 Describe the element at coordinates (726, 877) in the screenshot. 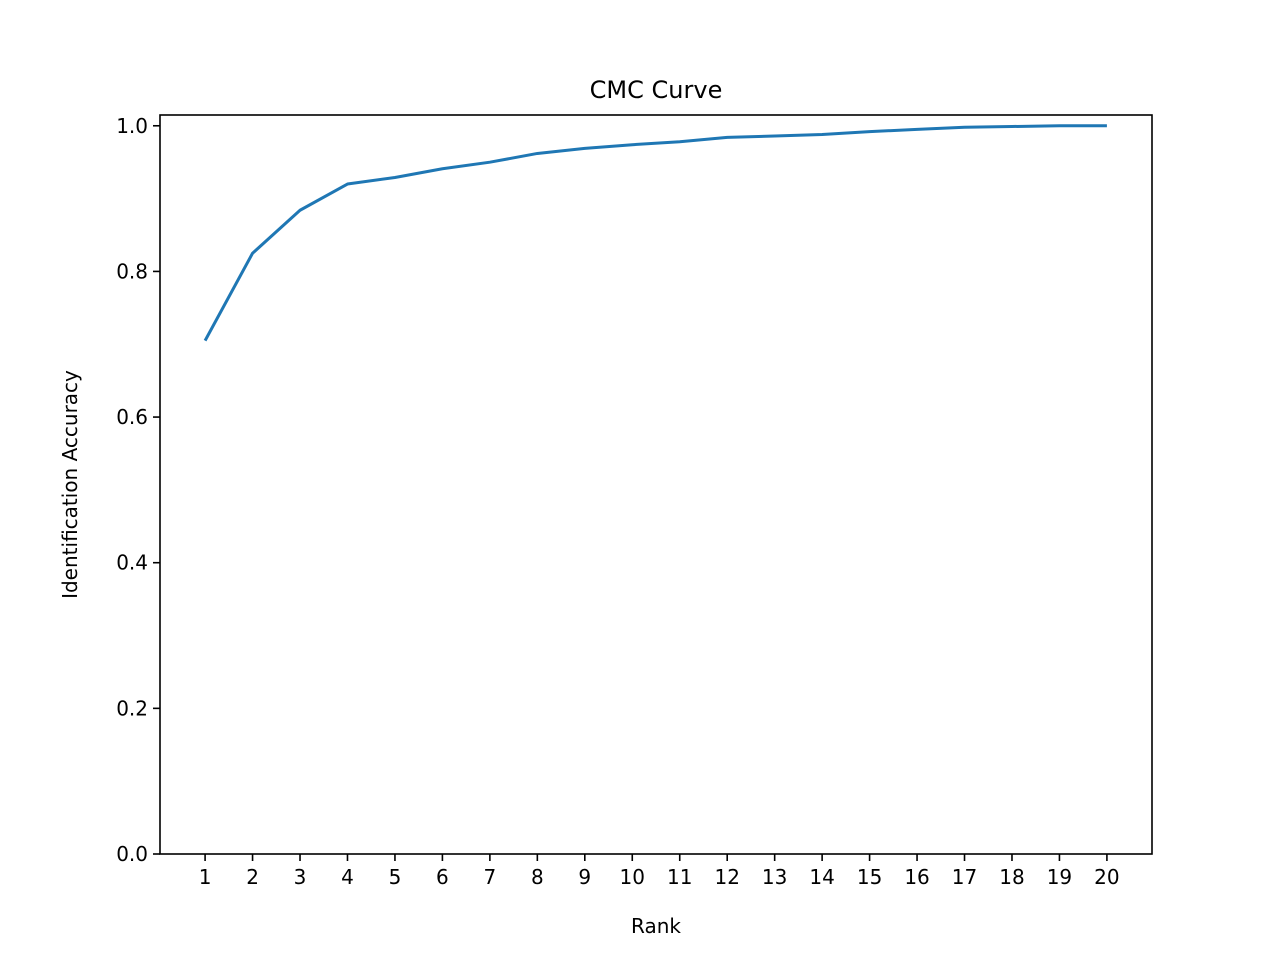

I see `x-tick-label: 12` at that location.